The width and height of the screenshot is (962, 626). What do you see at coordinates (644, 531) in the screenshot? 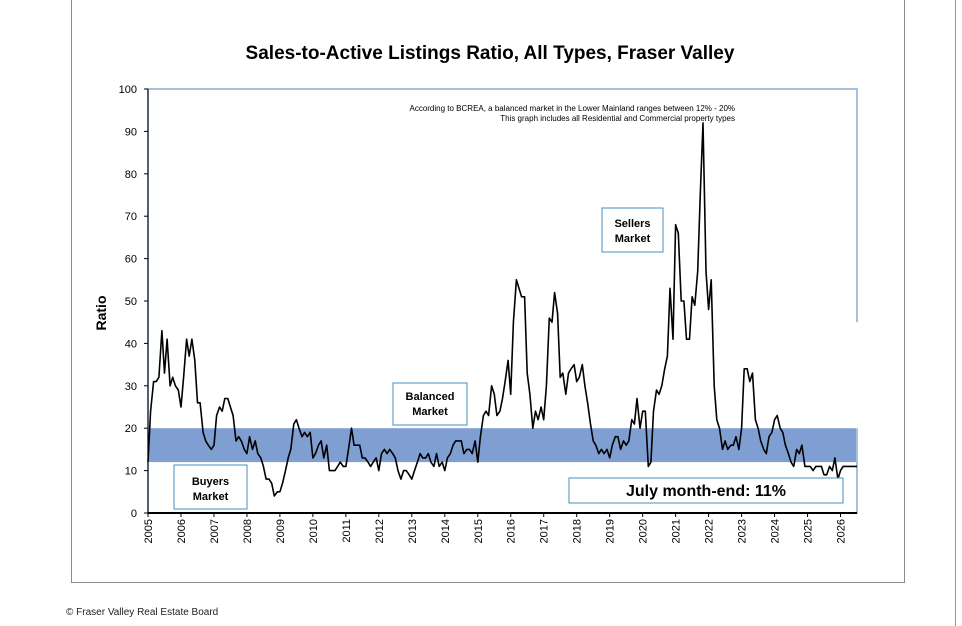
I see `x-tick-label: 2020` at bounding box center [644, 531].